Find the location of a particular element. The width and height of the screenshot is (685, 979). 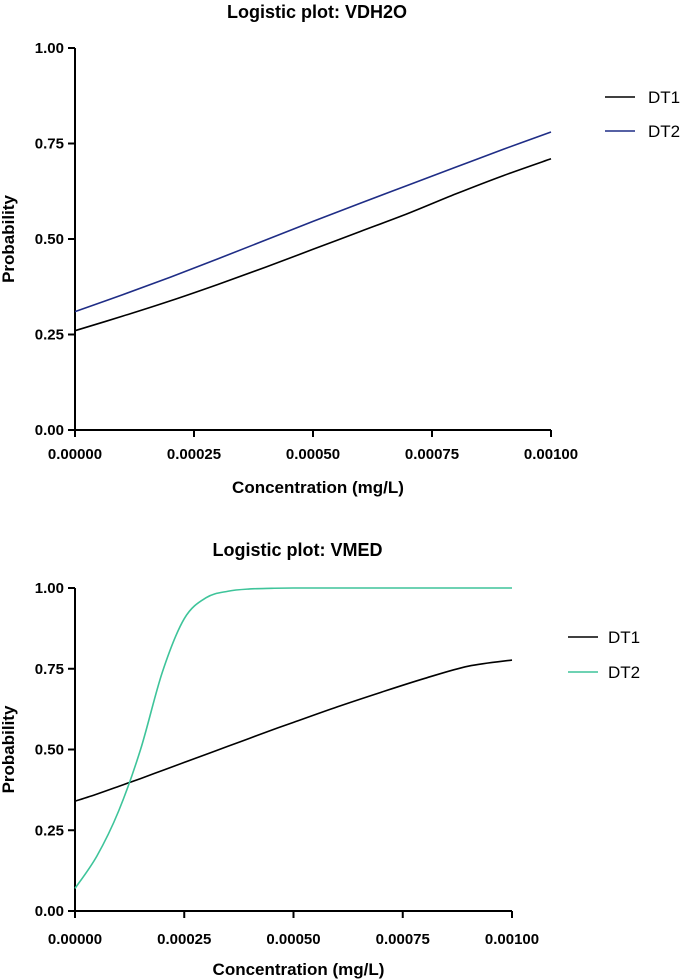

chart-title: Logistic plot: VDH2O is located at coordinates (317, 12).